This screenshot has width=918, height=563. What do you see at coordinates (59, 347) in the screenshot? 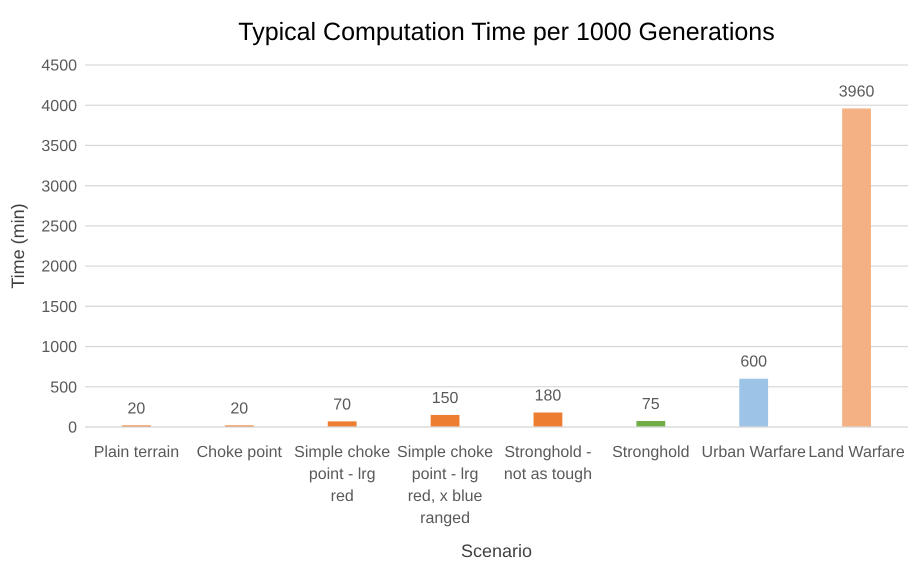
I see `y-tick-label: 1000` at bounding box center [59, 347].